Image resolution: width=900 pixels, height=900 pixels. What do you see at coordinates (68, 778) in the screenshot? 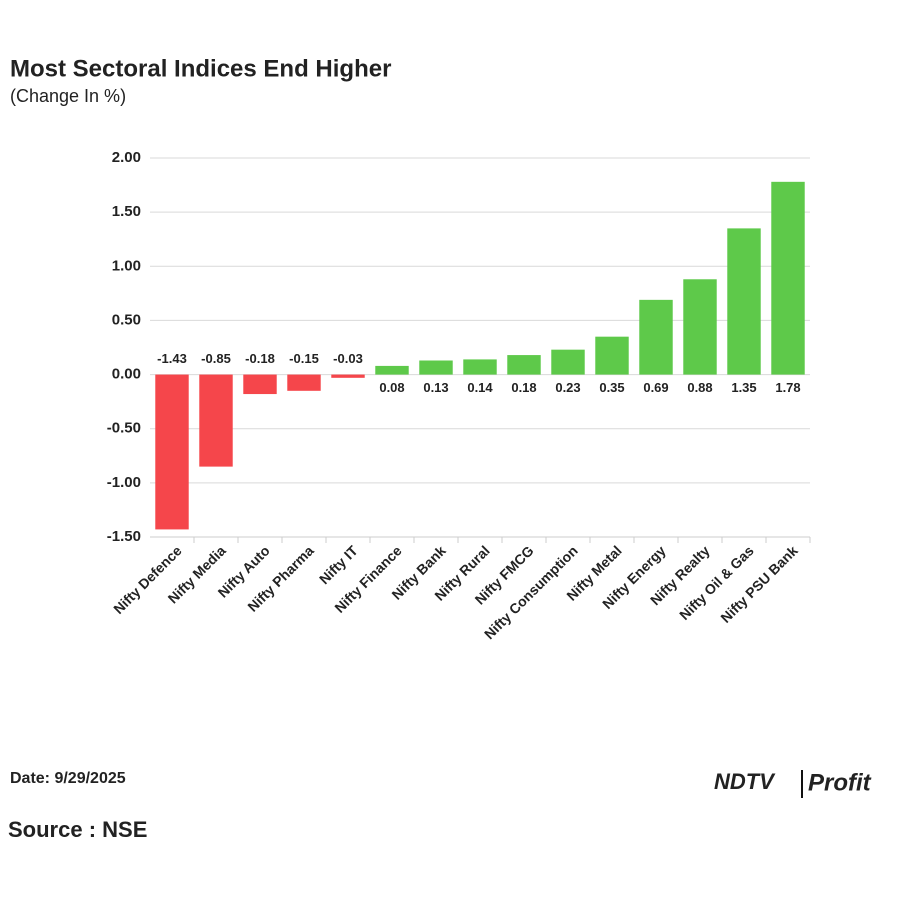
I see `date: Date: 9/29/2025` at bounding box center [68, 778].